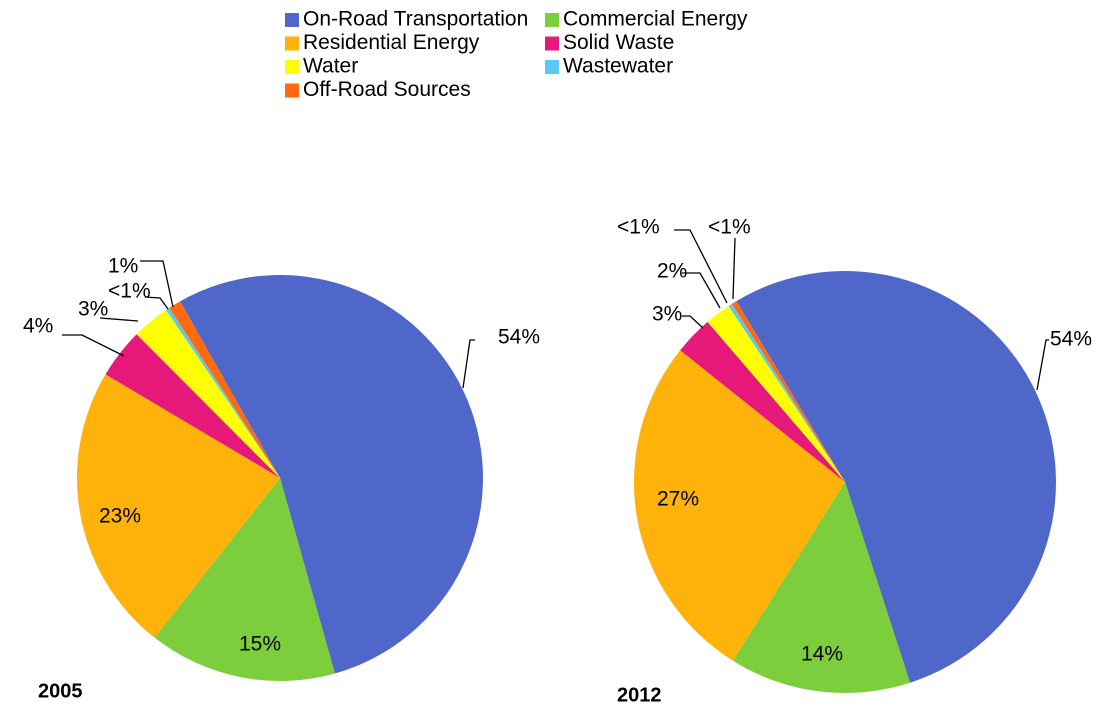  I want to click on data-label: 27%, so click(678, 499).